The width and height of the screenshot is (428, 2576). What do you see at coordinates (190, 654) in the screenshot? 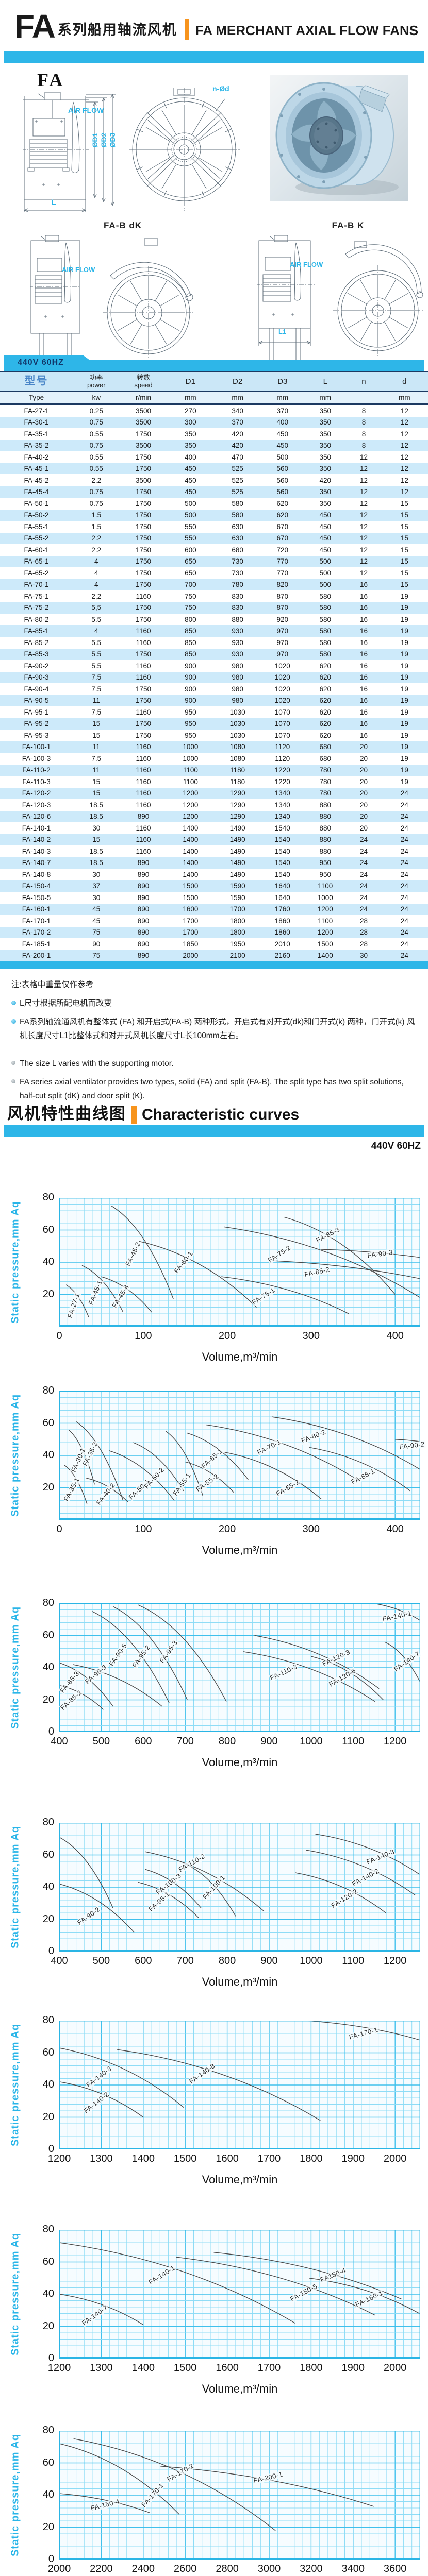
I see `spec-cell: 850` at bounding box center [190, 654].